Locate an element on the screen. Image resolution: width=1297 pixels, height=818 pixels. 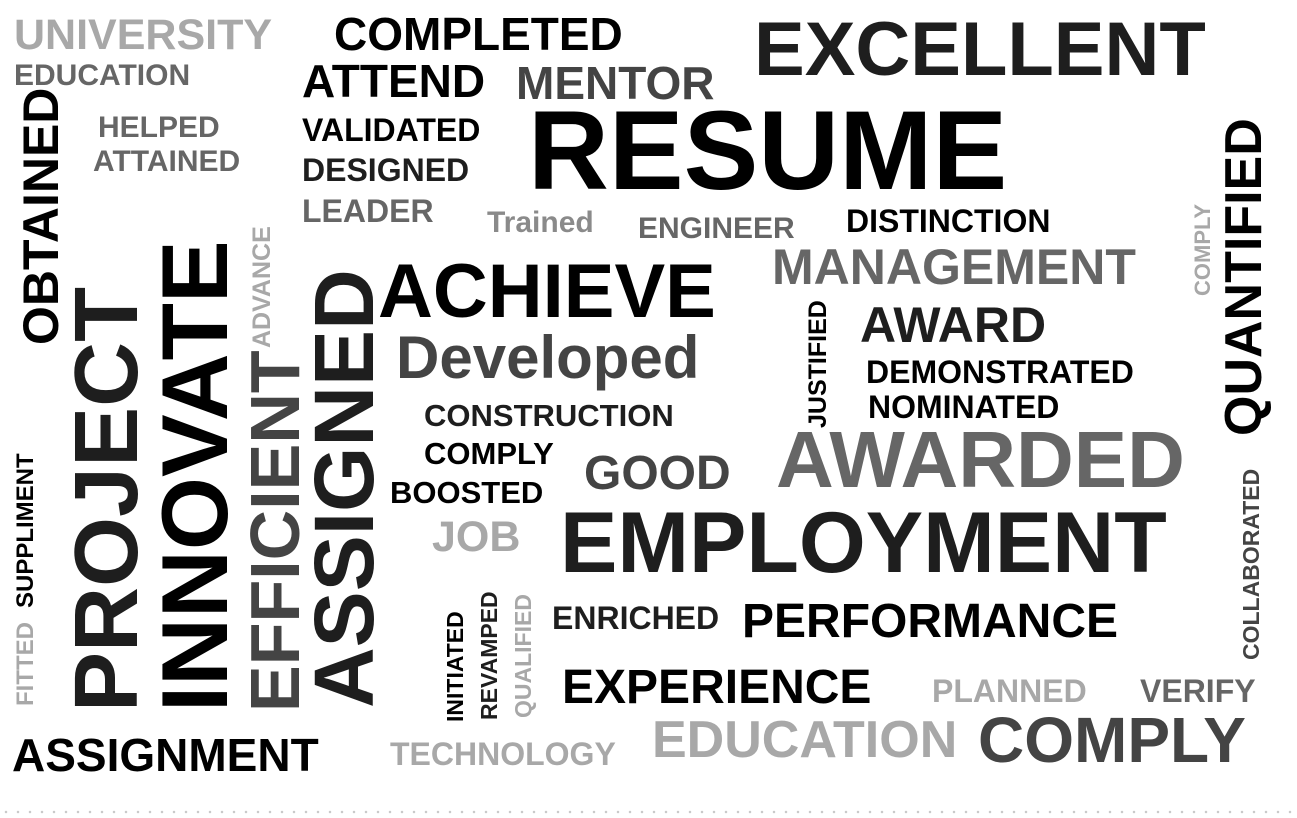
word-boosted: BOOSTED is located at coordinates (467, 492).